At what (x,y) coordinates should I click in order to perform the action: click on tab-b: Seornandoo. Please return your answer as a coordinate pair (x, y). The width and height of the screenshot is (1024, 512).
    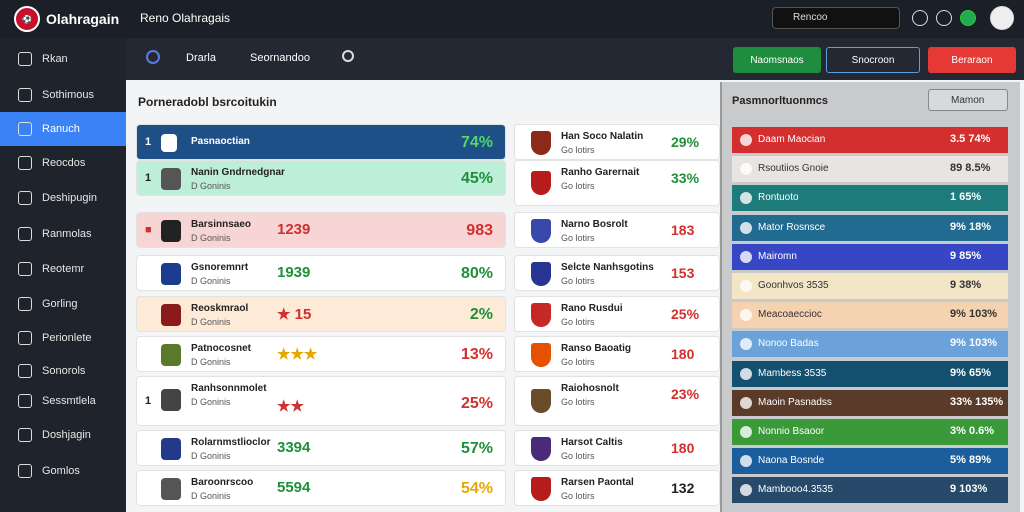
    Looking at the image, I should click on (280, 58).